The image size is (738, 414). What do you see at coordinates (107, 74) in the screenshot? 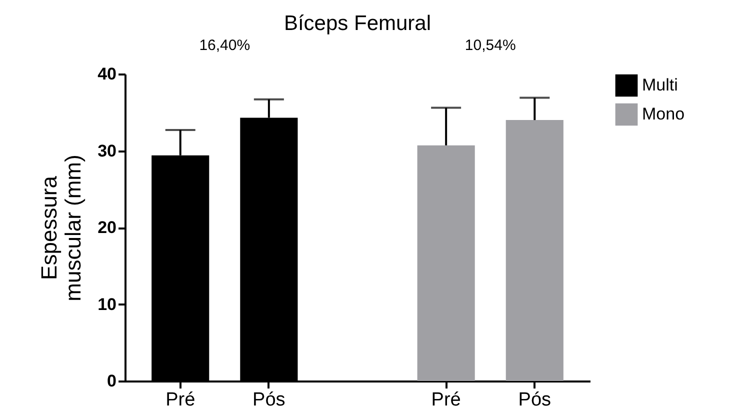
I see `y-tick-label: 40` at bounding box center [107, 74].